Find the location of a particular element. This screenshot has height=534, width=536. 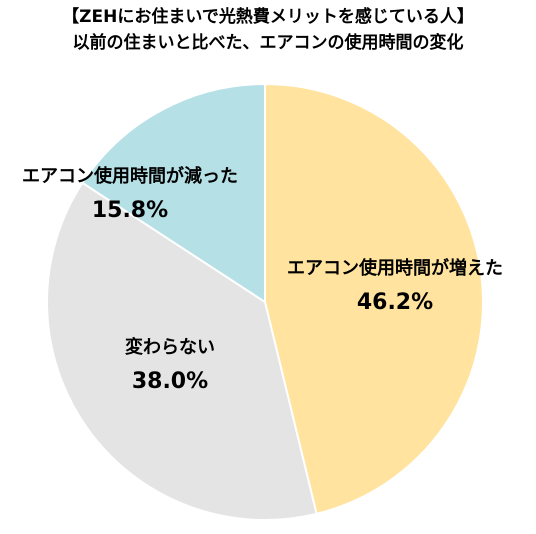

slice-value-2: 15.8% is located at coordinates (130, 210).